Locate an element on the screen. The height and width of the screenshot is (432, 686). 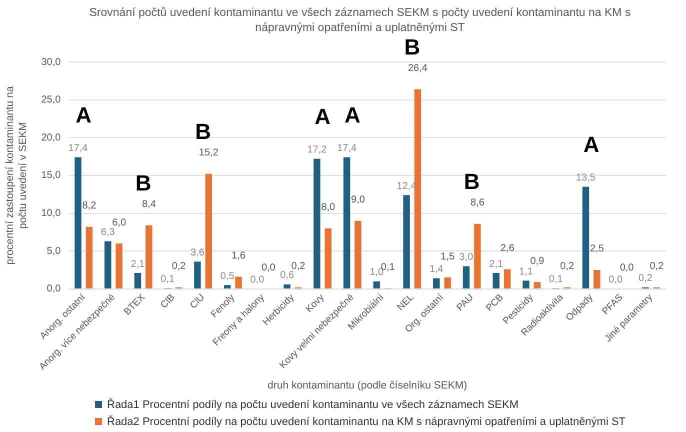
data-label: 1,1 is located at coordinates (526, 272).